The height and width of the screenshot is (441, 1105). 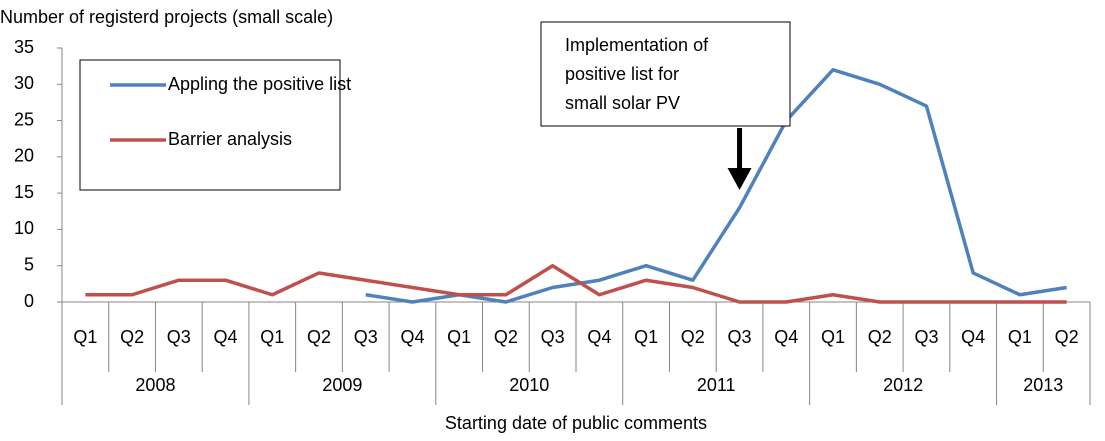 What do you see at coordinates (529, 385) in the screenshot?
I see `x-group-label: 2010` at bounding box center [529, 385].